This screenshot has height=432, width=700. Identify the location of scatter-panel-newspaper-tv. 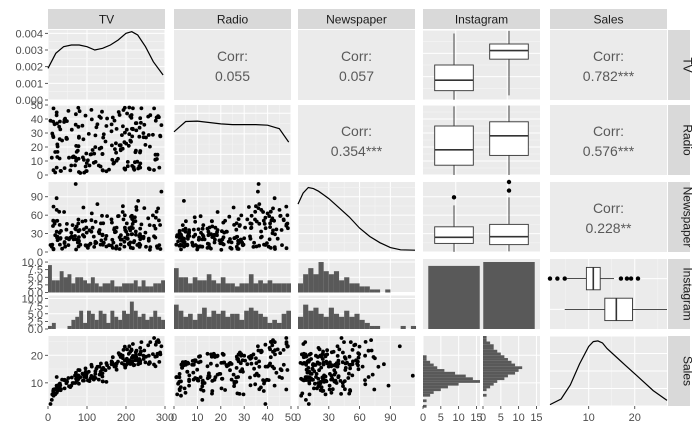
(106, 217).